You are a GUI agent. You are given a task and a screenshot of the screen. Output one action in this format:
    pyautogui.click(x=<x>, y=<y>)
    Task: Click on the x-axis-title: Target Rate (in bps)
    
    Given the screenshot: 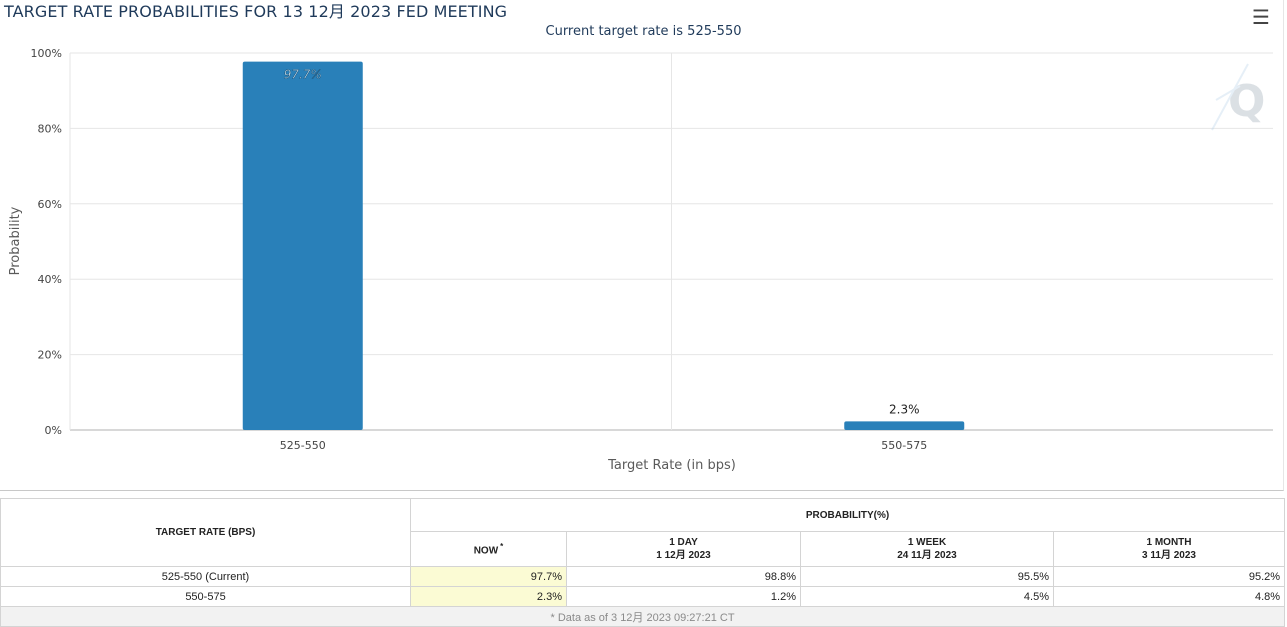 What is the action you would take?
    pyautogui.click(x=671, y=465)
    